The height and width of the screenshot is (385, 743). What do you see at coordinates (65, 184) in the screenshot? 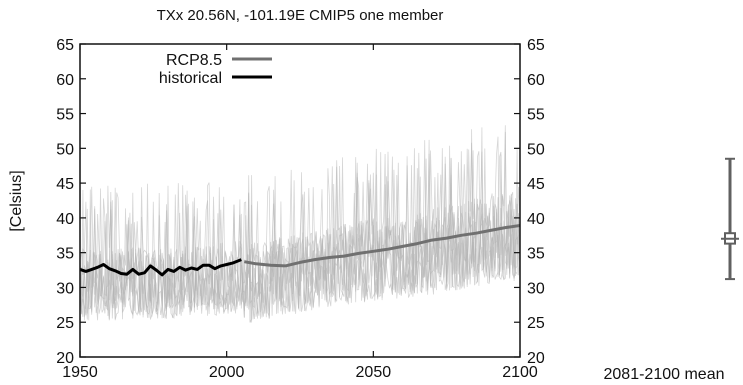
I see `y-tick-label: 45` at bounding box center [65, 184].